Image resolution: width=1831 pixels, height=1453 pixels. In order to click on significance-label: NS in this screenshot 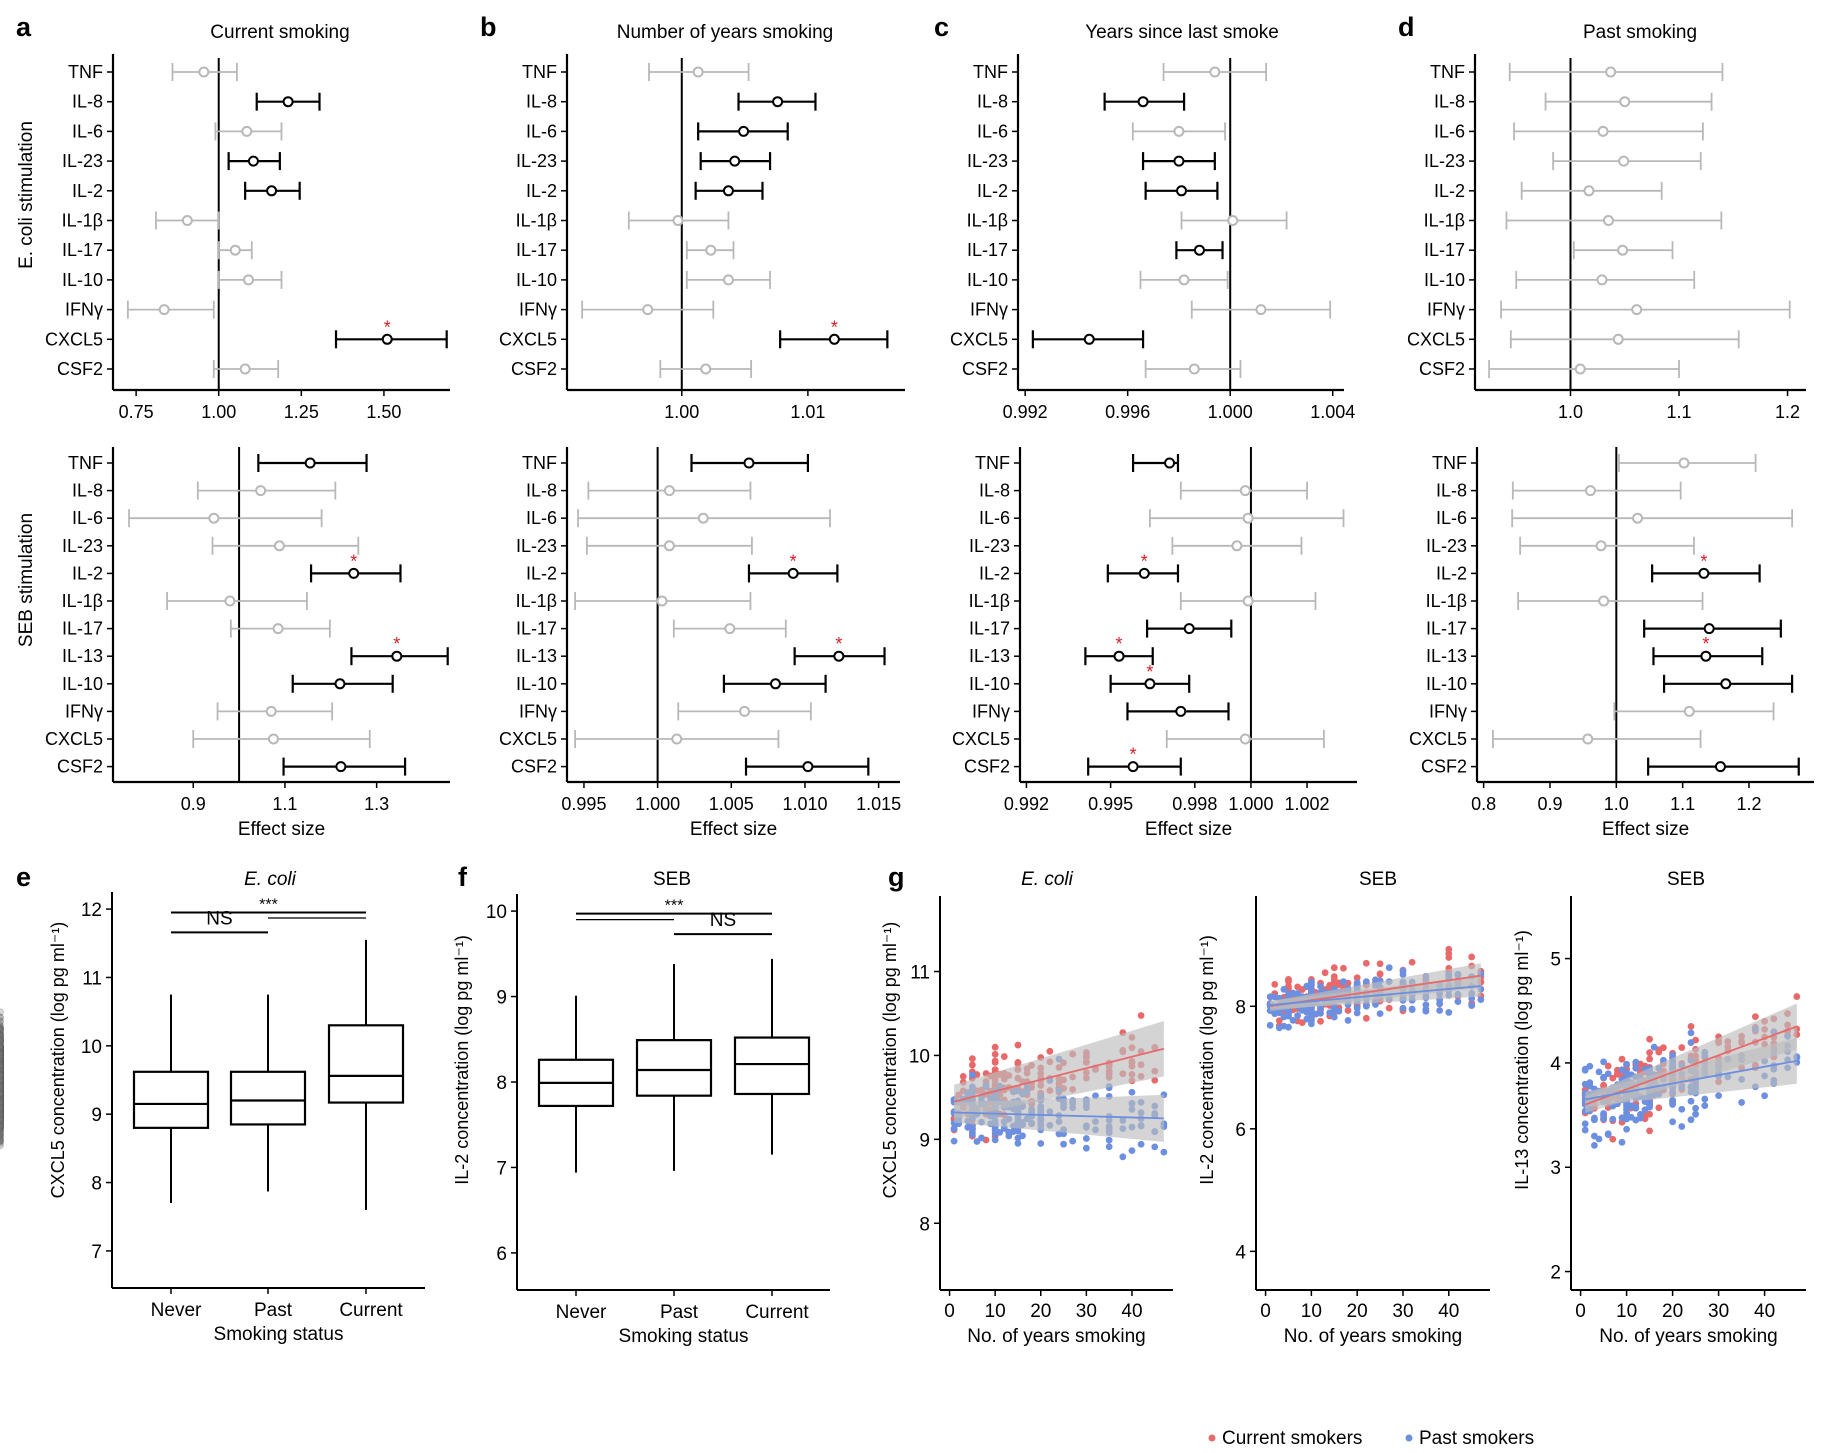, I will do `click(219, 918)`.